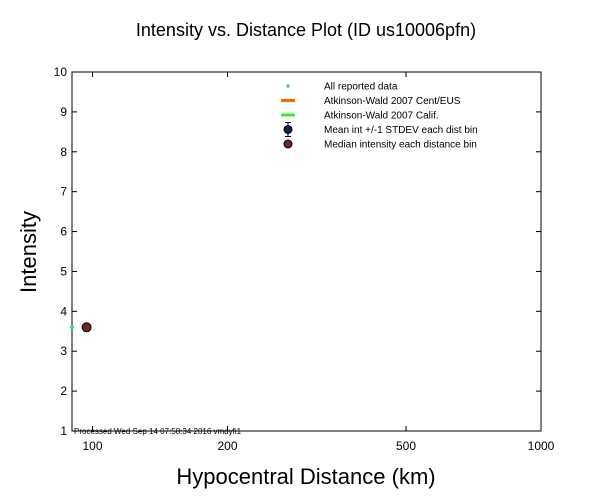 The image size is (612, 504). I want to click on x-tick-label: 100, so click(93, 446).